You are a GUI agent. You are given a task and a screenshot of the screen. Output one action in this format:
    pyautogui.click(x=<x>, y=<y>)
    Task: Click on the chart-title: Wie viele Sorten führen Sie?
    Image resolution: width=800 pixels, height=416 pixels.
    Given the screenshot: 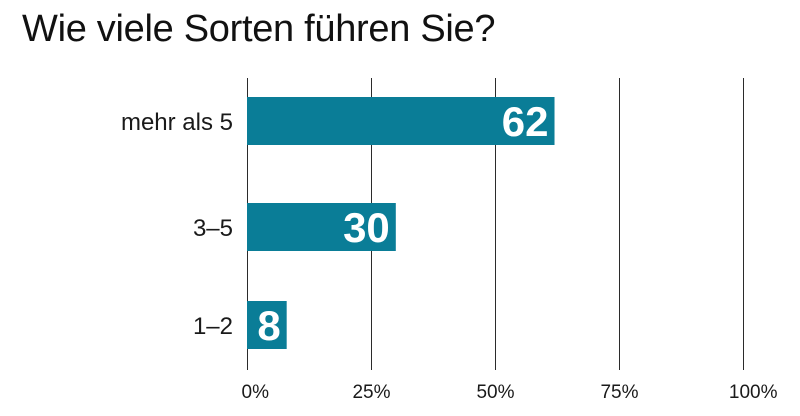 What is the action you would take?
    pyautogui.click(x=259, y=29)
    